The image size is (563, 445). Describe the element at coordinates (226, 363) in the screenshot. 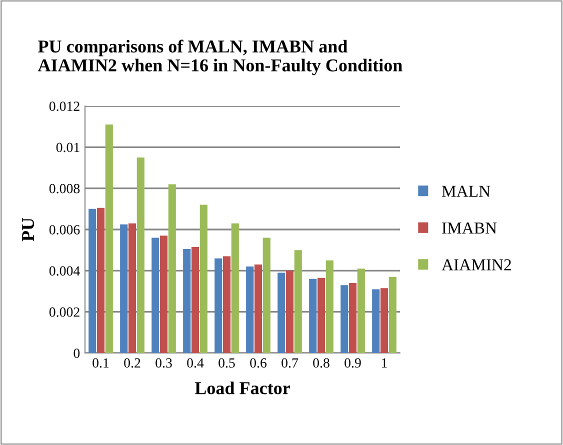

I see `x-tick-label: 0.5` at that location.